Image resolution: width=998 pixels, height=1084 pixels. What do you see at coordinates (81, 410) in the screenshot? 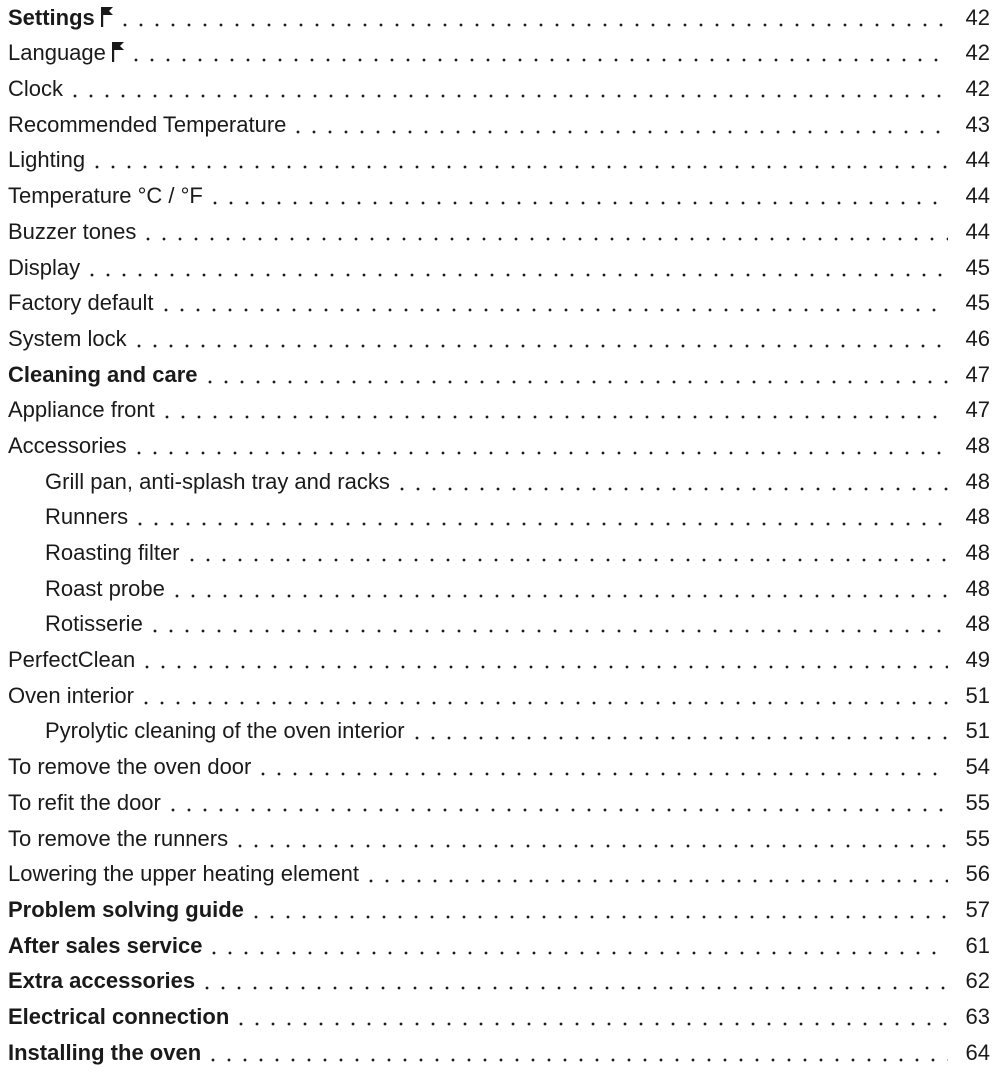
I see `toc-entry-title-text: Appliance front` at bounding box center [81, 410].